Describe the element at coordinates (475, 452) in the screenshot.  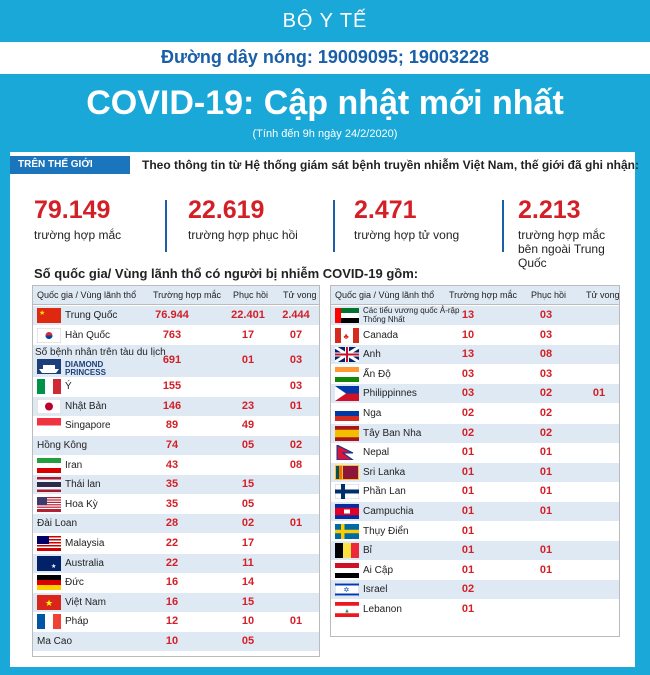
I see `table-row: Nepal 01 01` at that location.